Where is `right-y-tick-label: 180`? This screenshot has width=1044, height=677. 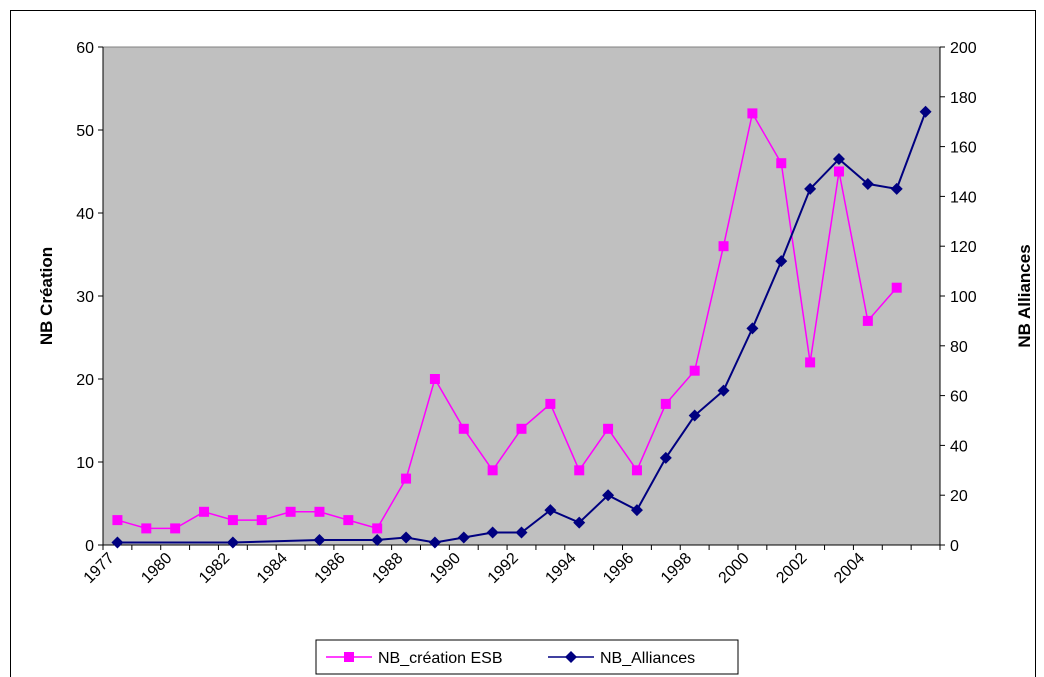 right-y-tick-label: 180 is located at coordinates (963, 98).